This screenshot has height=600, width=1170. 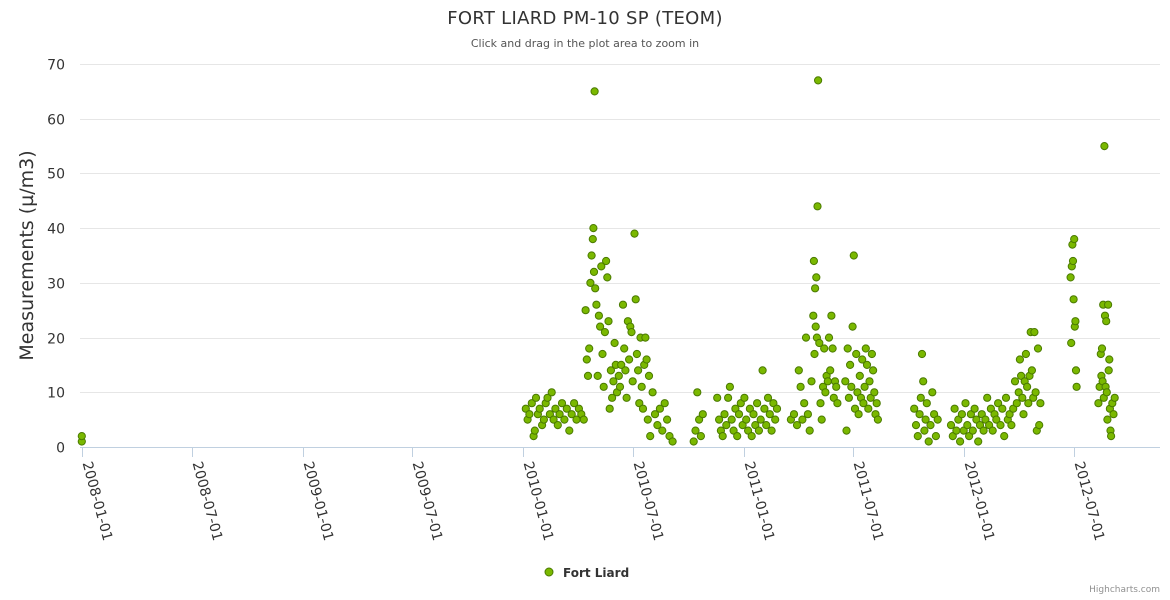 I want to click on x-tick-label: 2010-01-01, so click(x=538, y=501).